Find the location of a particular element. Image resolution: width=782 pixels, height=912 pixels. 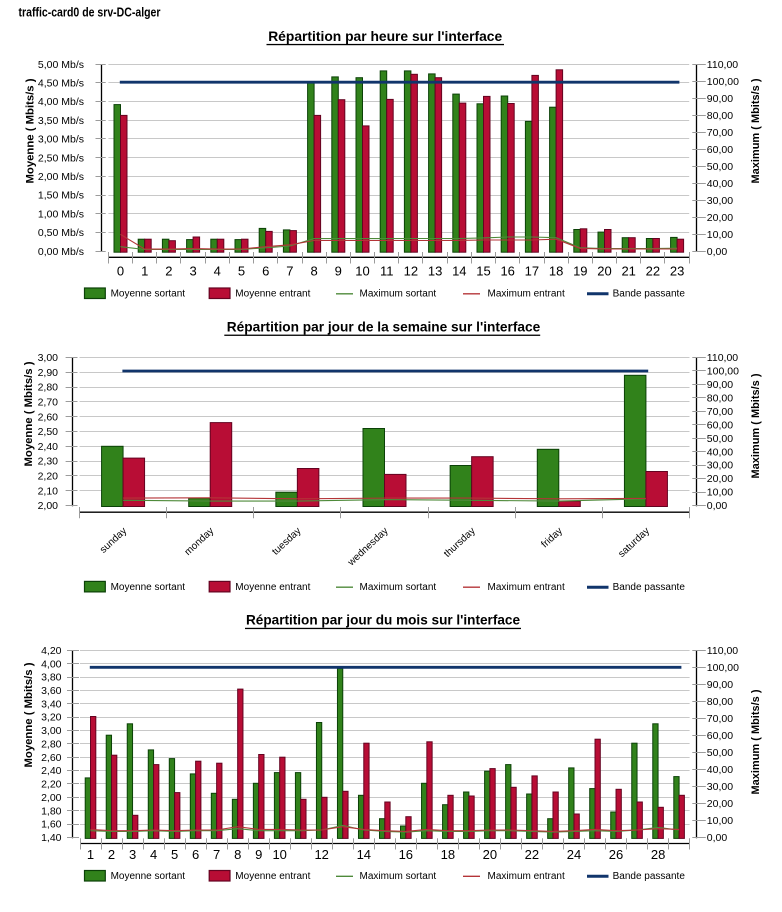

svg-text: 0 is located at coordinates (120, 271).